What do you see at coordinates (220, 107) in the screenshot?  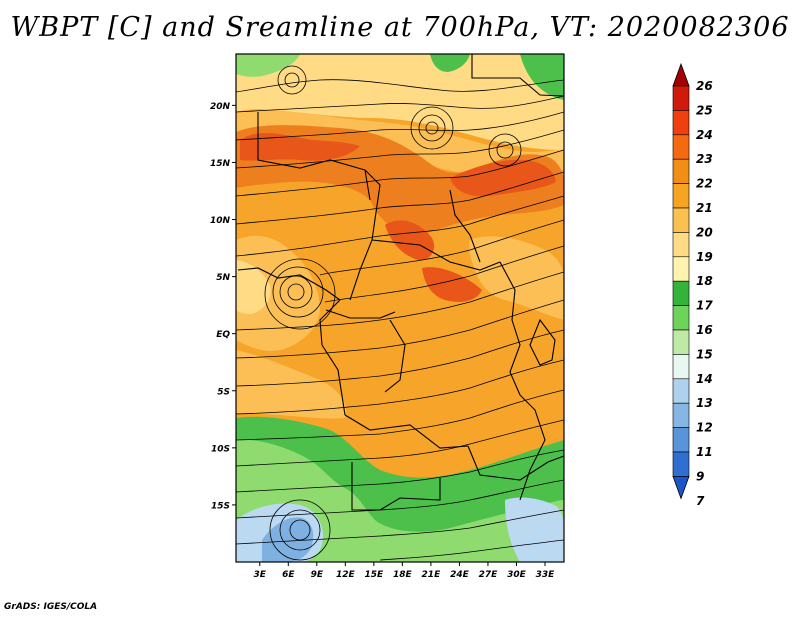 I see `lat-tick-label: 20N` at bounding box center [220, 107].